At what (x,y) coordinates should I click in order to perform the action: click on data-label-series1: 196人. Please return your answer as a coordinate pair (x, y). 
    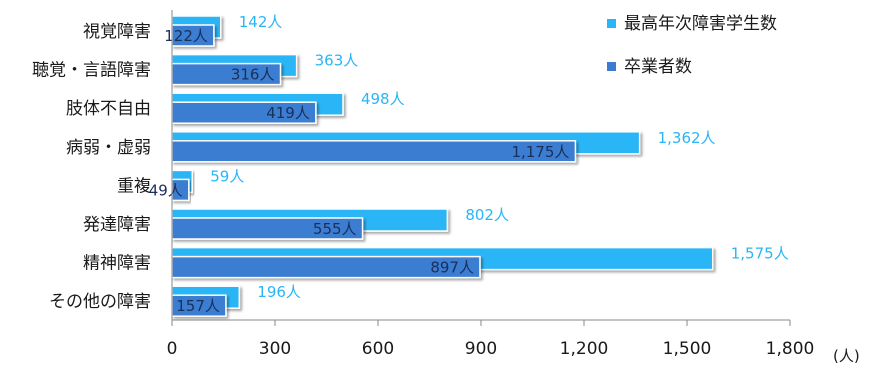
    Looking at the image, I should click on (279, 292).